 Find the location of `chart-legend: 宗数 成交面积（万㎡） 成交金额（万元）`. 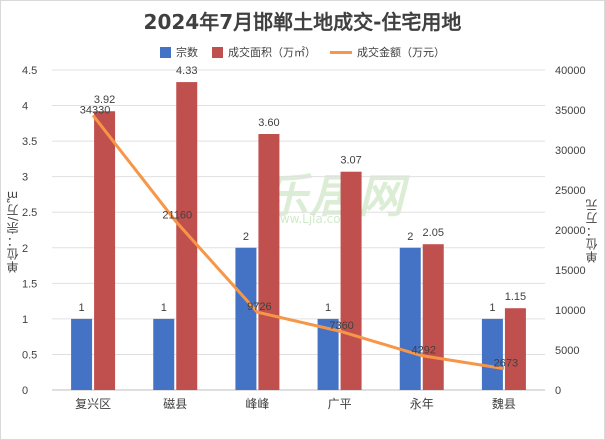

chart-legend: 宗数 成交面积（万㎡） 成交金额（万元） is located at coordinates (302, 52).